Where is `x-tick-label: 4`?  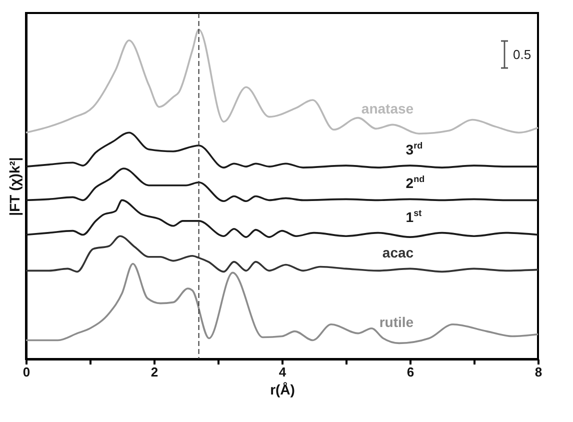
x-tick-label: 4 is located at coordinates (282, 372).